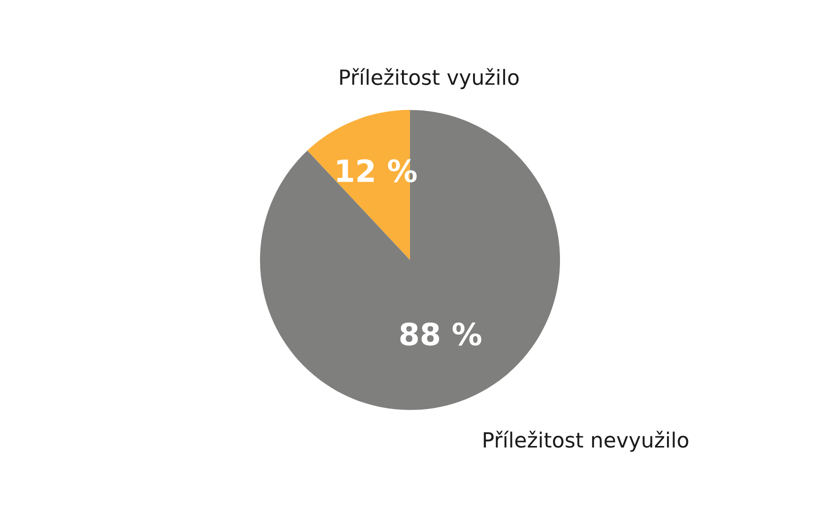 The width and height of the screenshot is (820, 520). Describe the element at coordinates (441, 334) in the screenshot. I see `data-label: 88 %` at that location.